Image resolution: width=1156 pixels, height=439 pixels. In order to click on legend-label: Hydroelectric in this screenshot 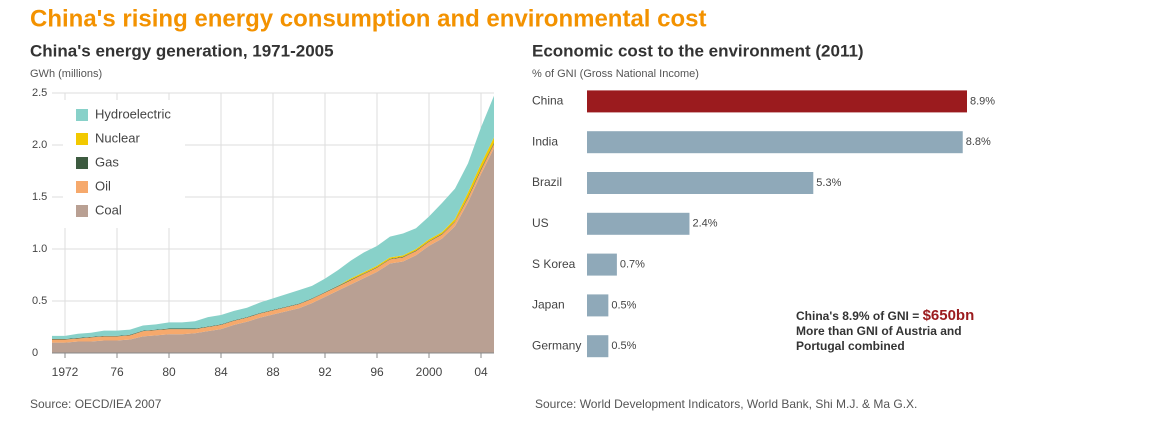, I will do `click(133, 113)`.